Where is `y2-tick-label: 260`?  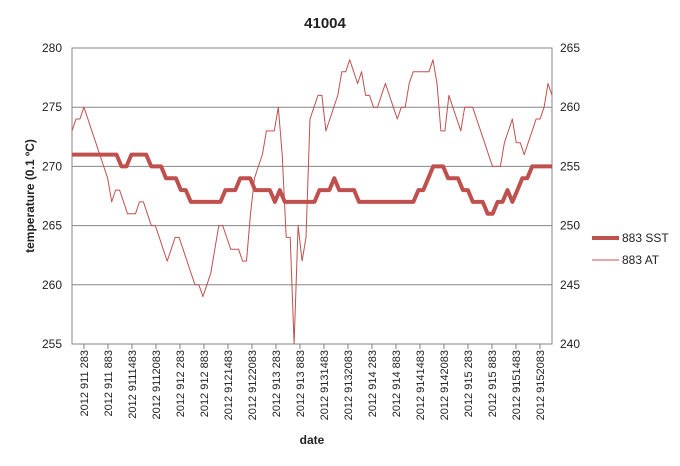 y2-tick-label: 260 is located at coordinates (570, 107).